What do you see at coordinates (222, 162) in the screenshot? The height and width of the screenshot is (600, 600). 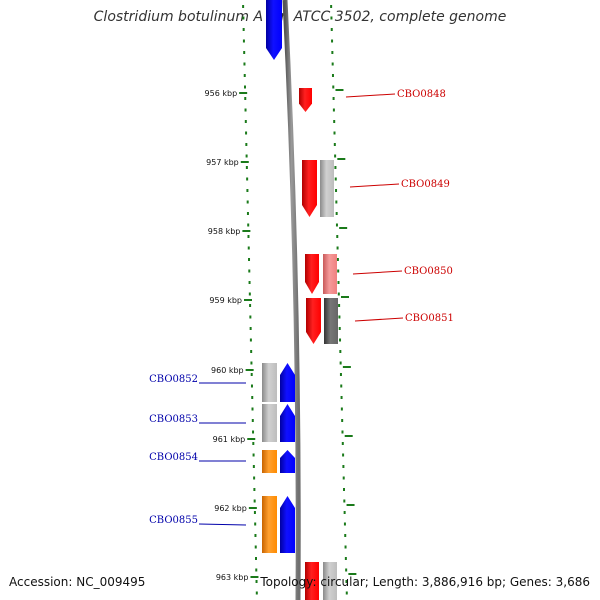 I see `kbp-tick-label: 957 kbp` at bounding box center [222, 162].